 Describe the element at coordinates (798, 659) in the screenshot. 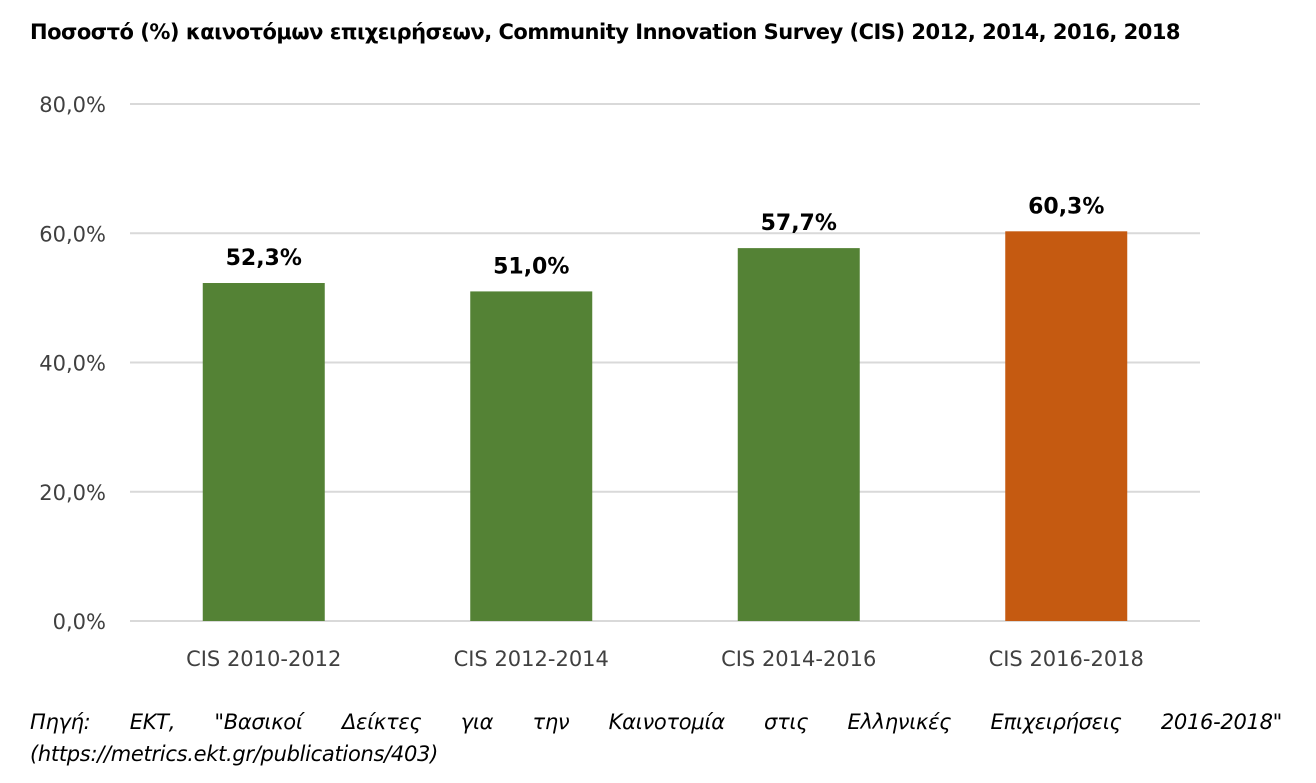

I see `x-tick-label: CIS 2014-2016` at that location.